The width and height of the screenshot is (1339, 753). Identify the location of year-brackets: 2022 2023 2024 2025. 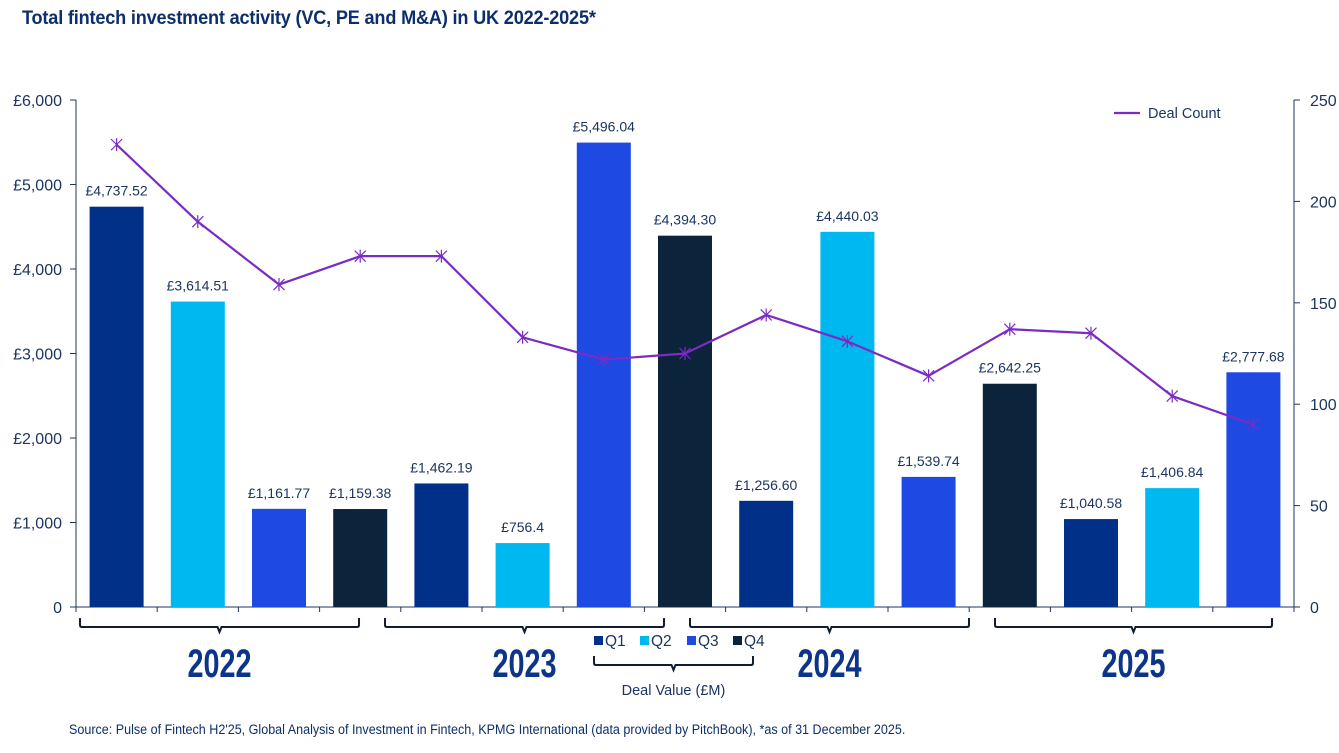
(676, 652).